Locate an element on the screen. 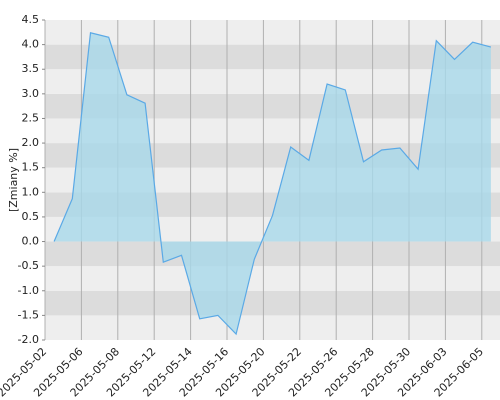  y-tick-label: -0.5 is located at coordinates (28, 265).